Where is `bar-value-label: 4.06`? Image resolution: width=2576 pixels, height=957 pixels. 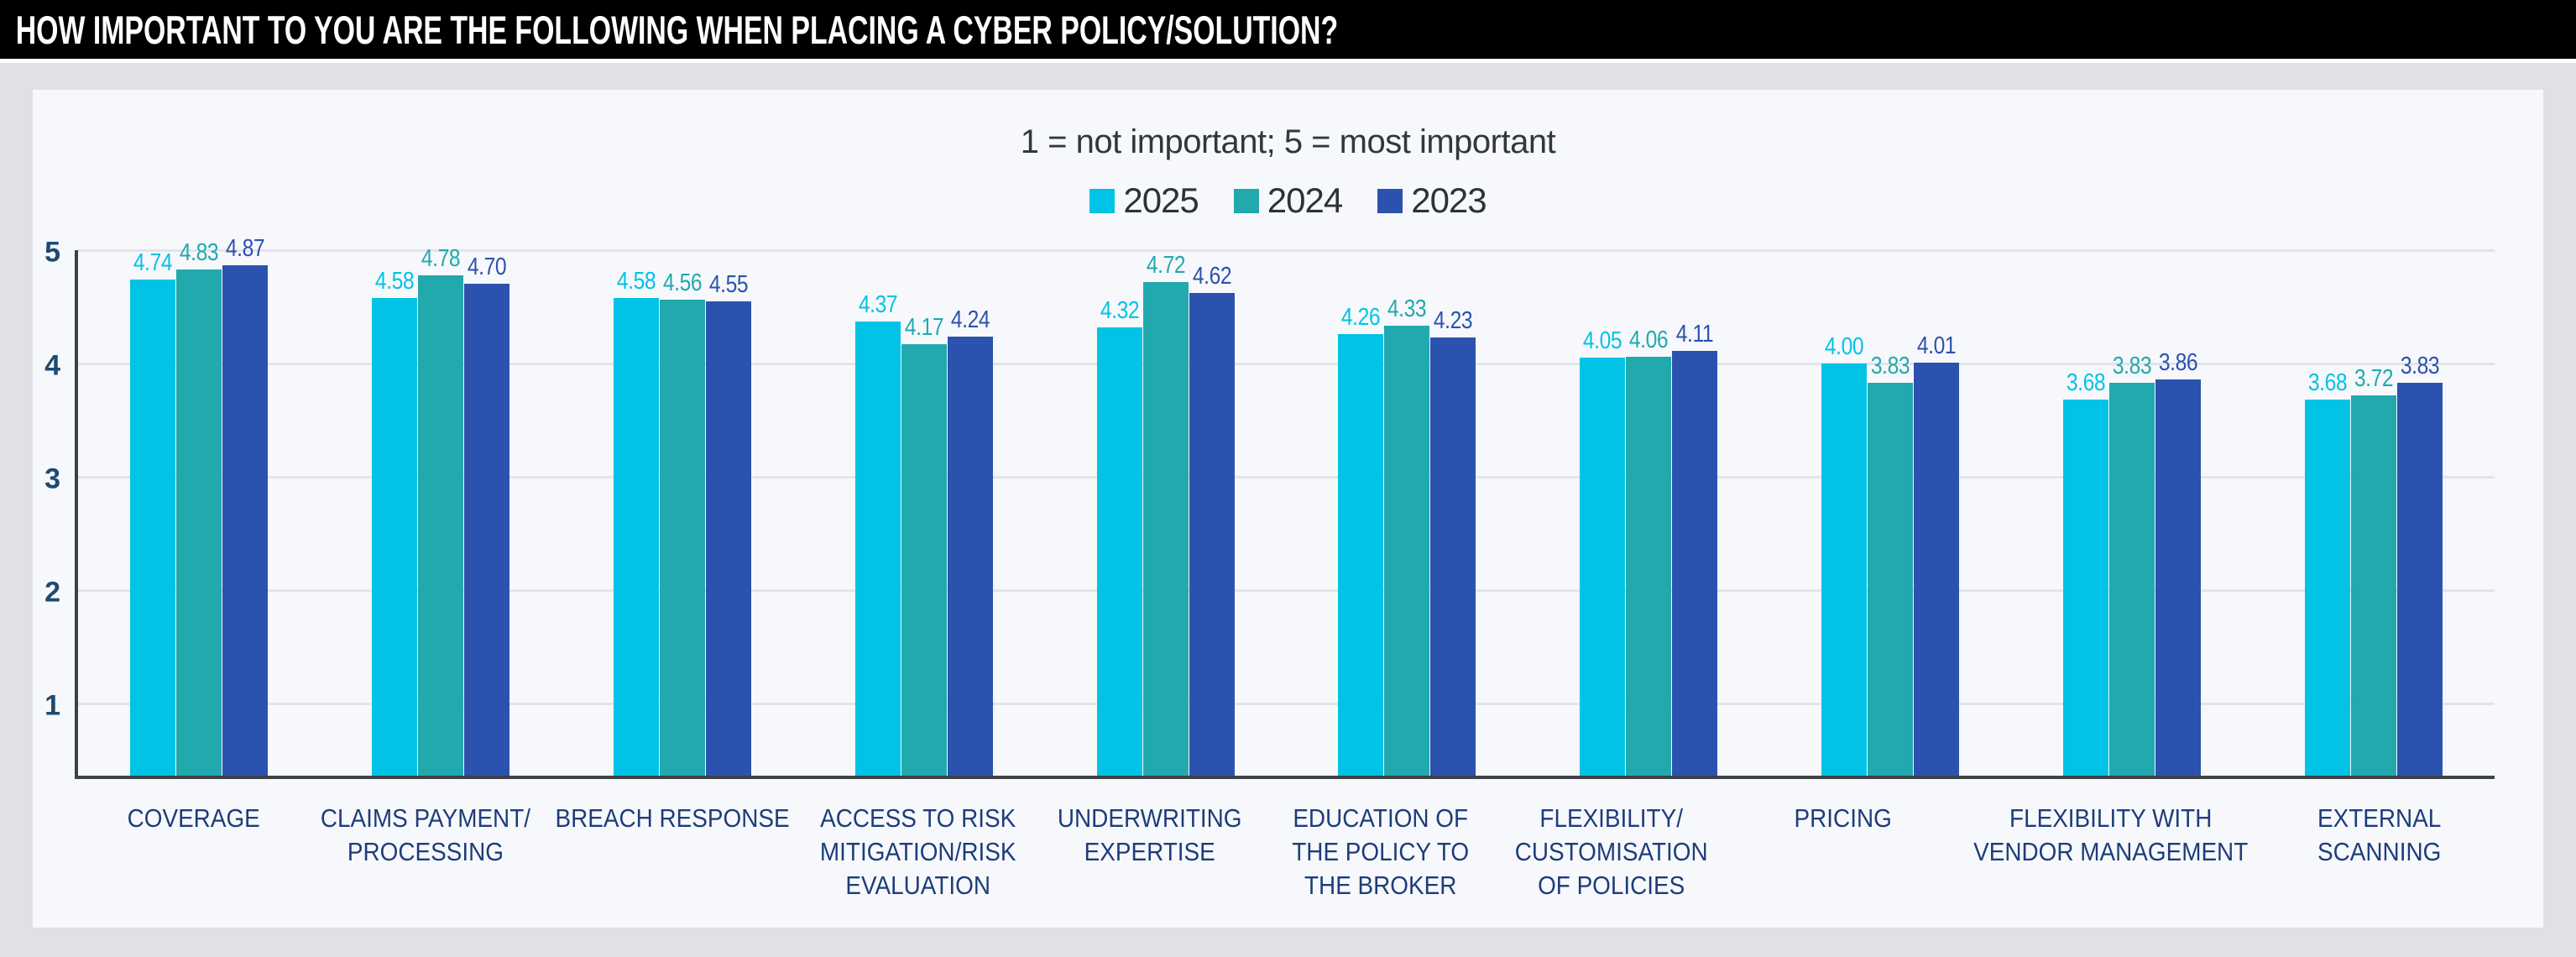
bar-value-label: 4.06 is located at coordinates (1649, 339).